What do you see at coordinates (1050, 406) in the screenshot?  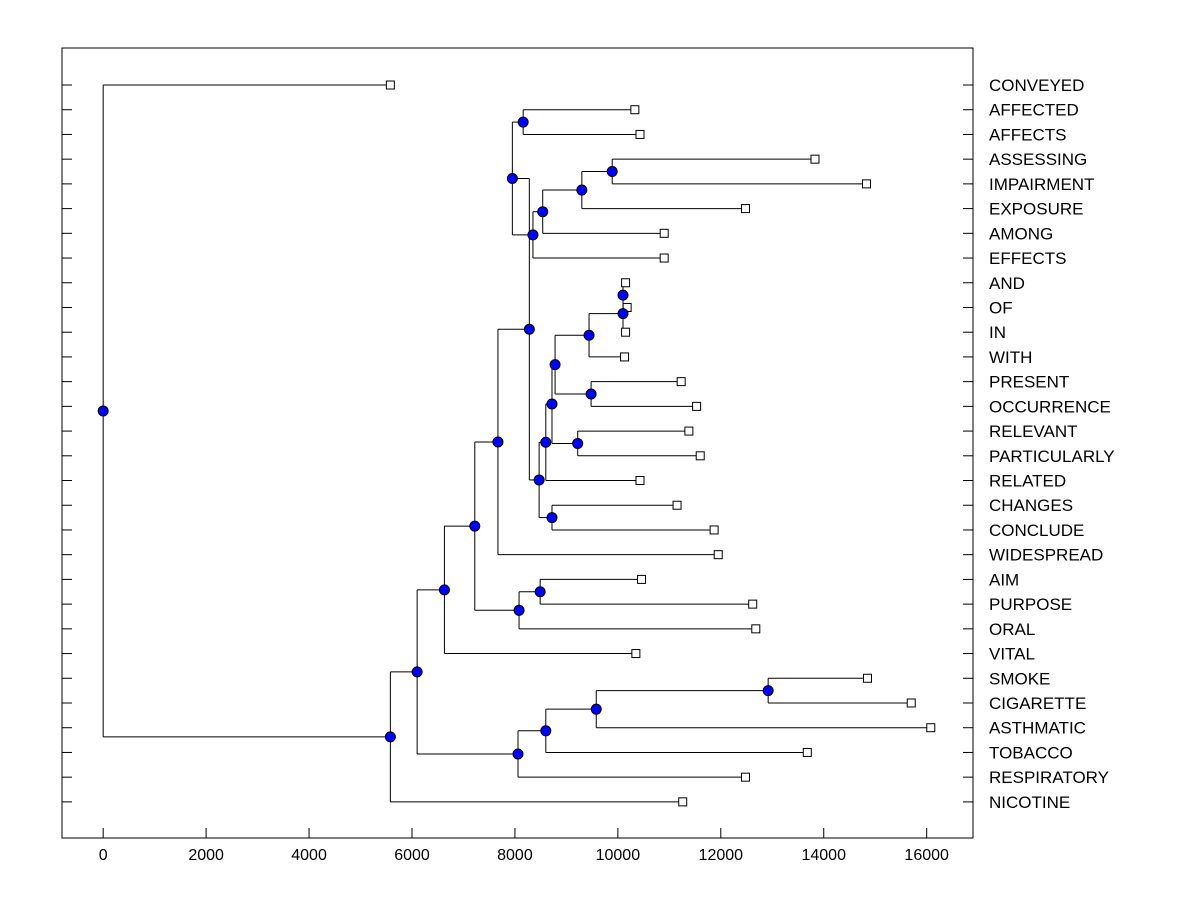 I see `leaf-label: OCCURRENCE` at bounding box center [1050, 406].